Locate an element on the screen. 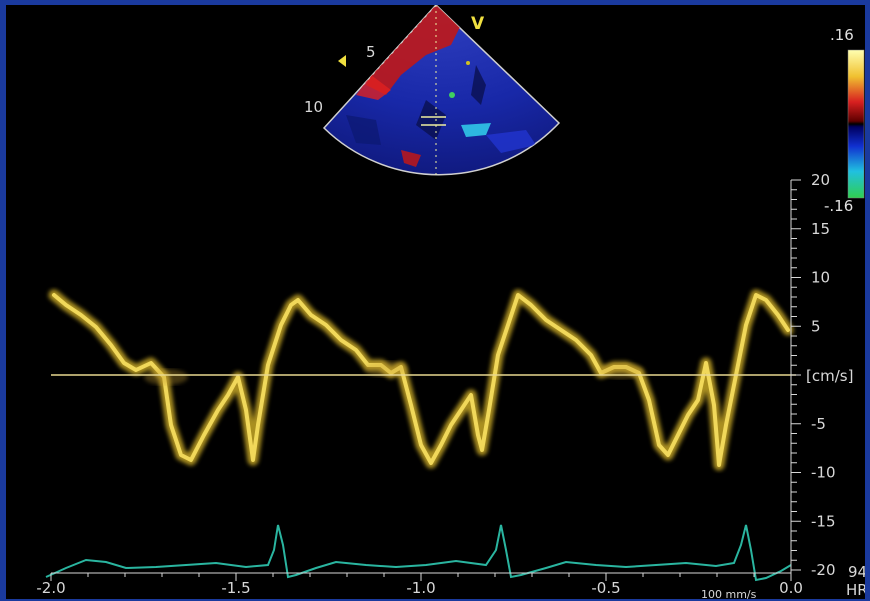  heart-rate-label: HR is located at coordinates (855, 590).